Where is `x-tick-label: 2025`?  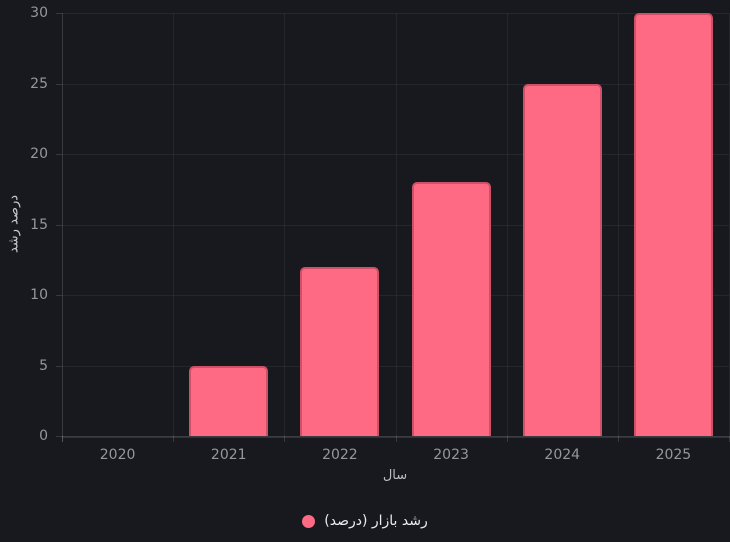
x-tick-label: 2025 is located at coordinates (673, 455).